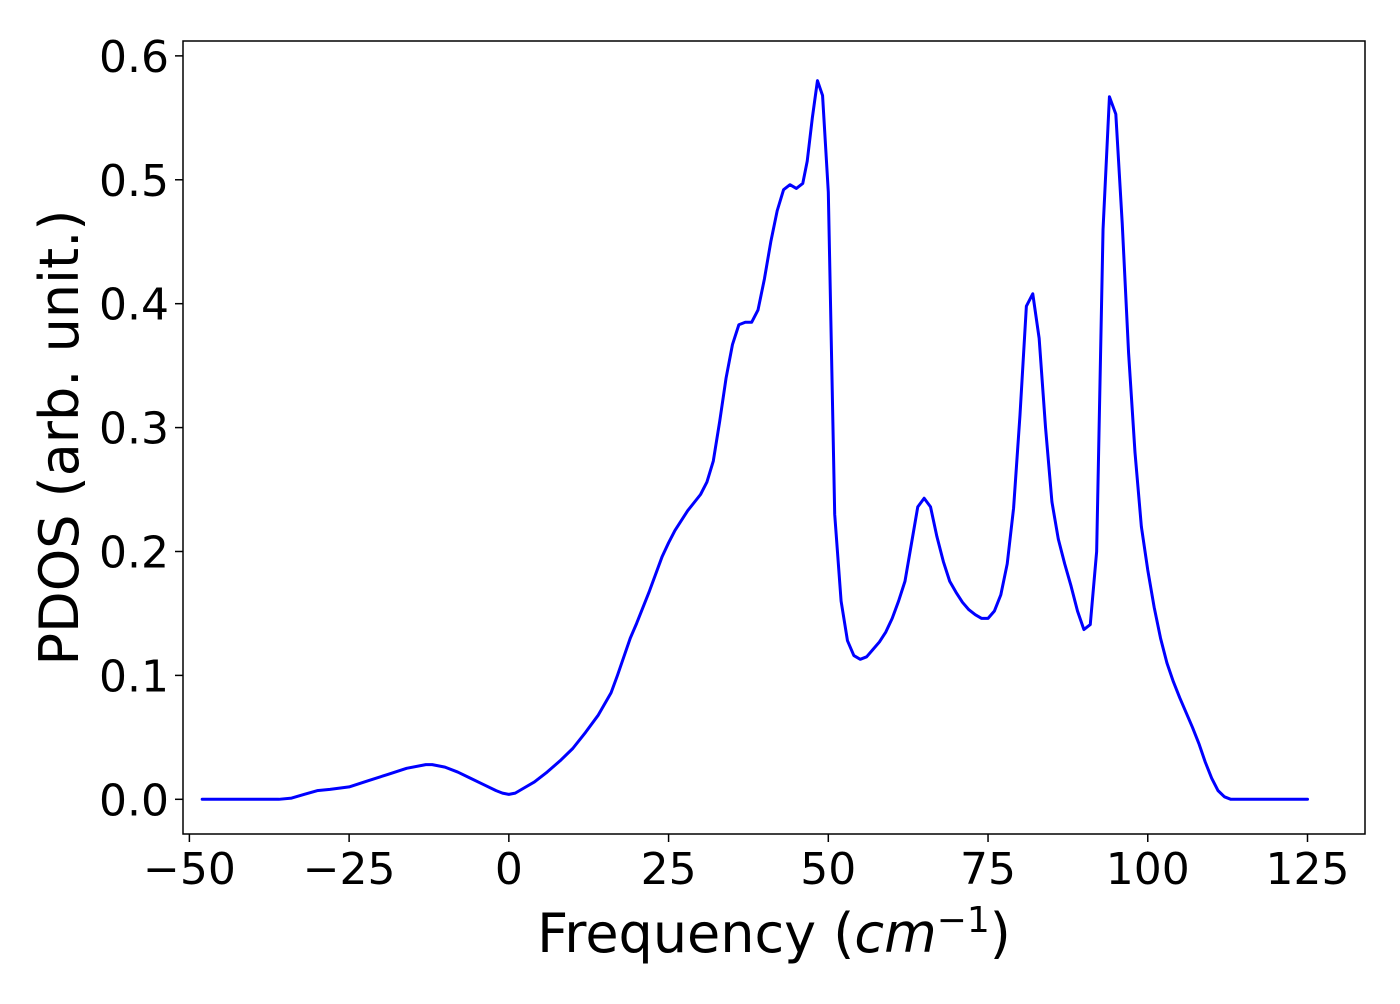 This screenshot has height=1004, width=1400. I want to click on y-tick-label: 0.0, so click(134, 800).